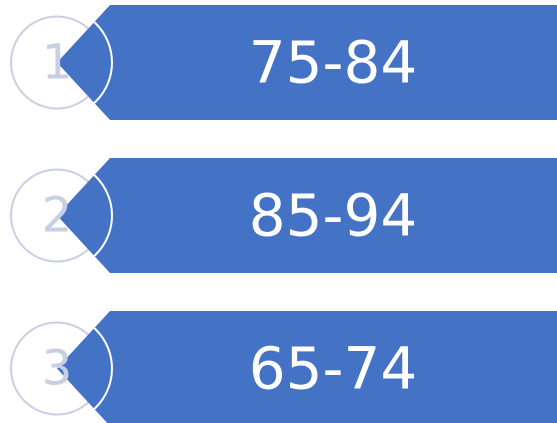 Image resolution: width=557 pixels, height=423 pixels. What do you see at coordinates (57, 216) in the screenshot?
I see `item-number: 2` at bounding box center [57, 216].